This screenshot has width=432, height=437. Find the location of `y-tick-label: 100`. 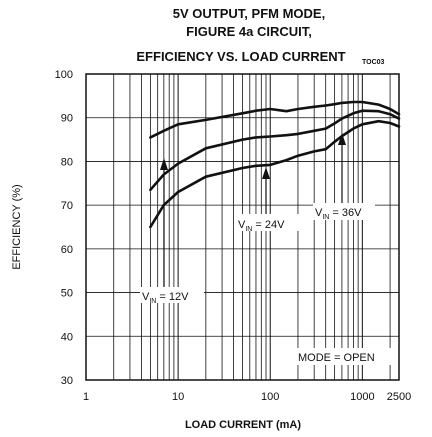

y-tick-label: 100 is located at coordinates (64, 75).